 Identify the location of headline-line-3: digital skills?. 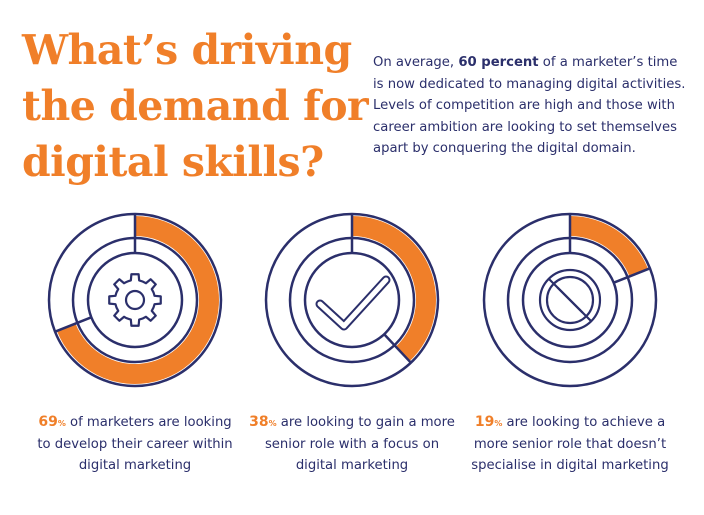
(173, 162).